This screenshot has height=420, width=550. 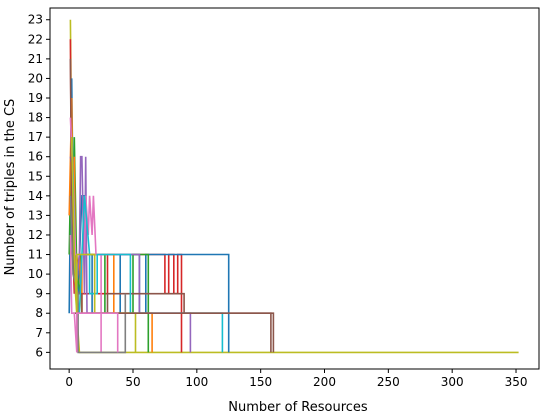 I want to click on y-tick-label: 21, so click(x=35, y=59).